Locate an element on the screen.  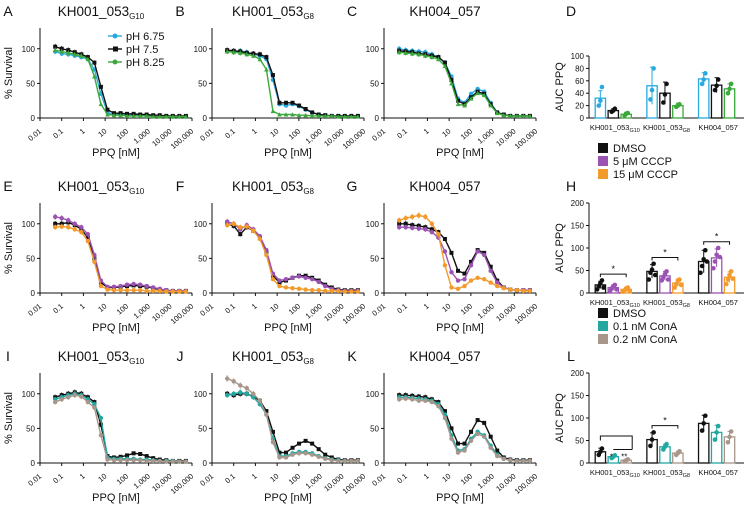
legend-swatch is located at coordinates (603, 161).